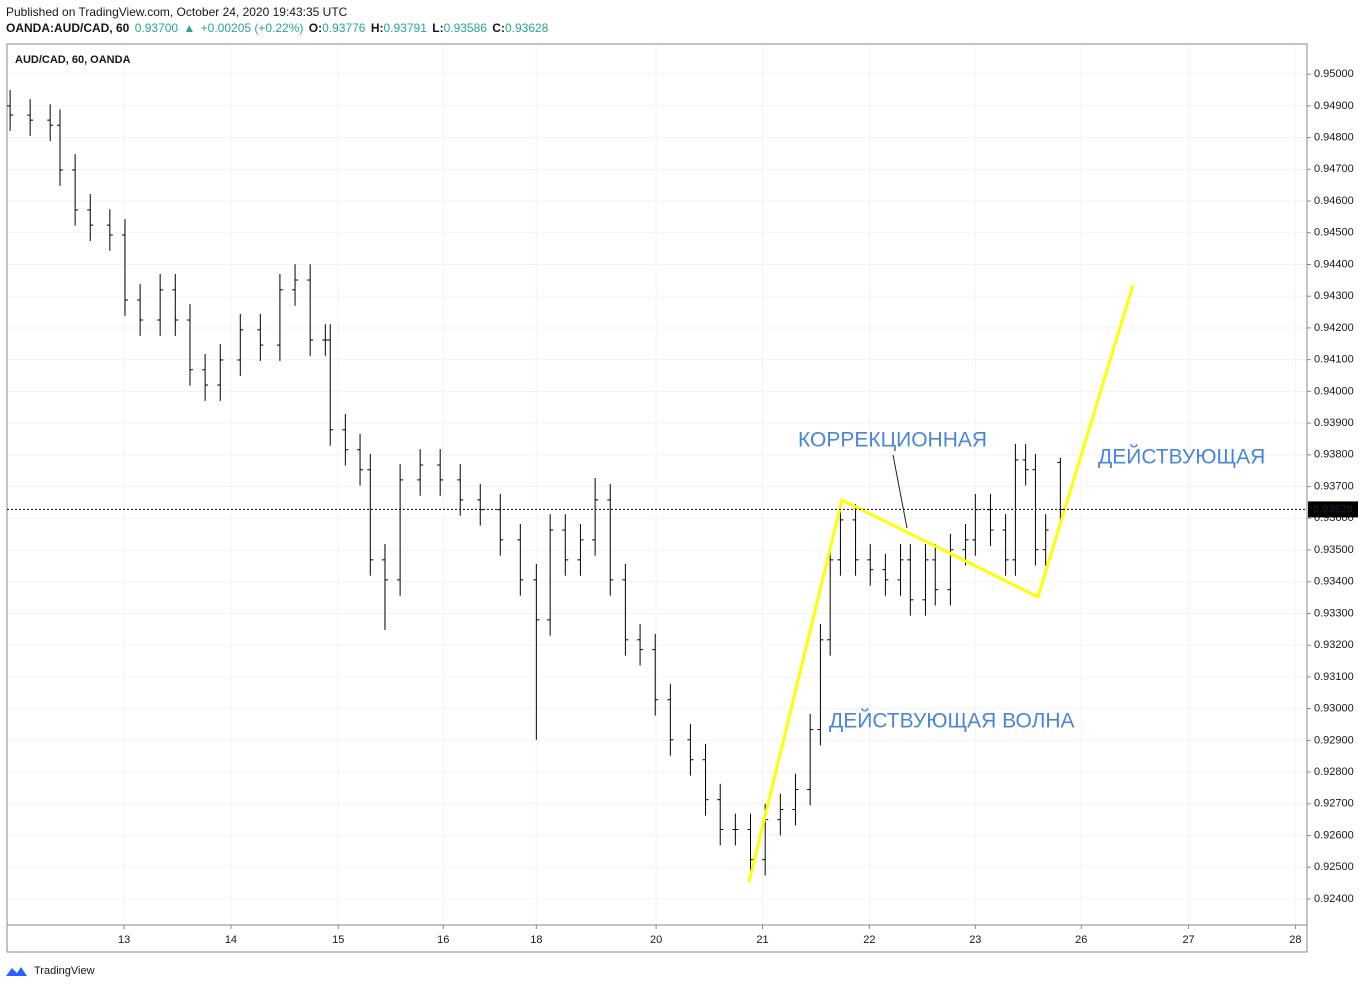  Describe the element at coordinates (406, 28) in the screenshot. I see `h: 0.93791` at that location.